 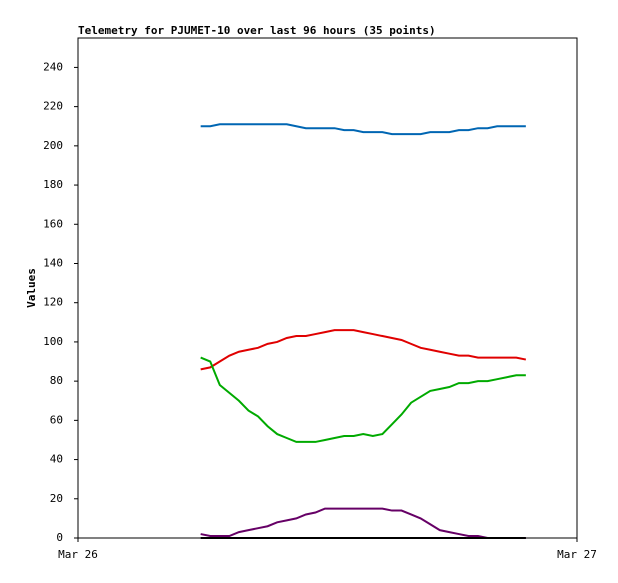 What do you see at coordinates (53, 262) in the screenshot?
I see `y-tick-label: 140` at bounding box center [53, 262].